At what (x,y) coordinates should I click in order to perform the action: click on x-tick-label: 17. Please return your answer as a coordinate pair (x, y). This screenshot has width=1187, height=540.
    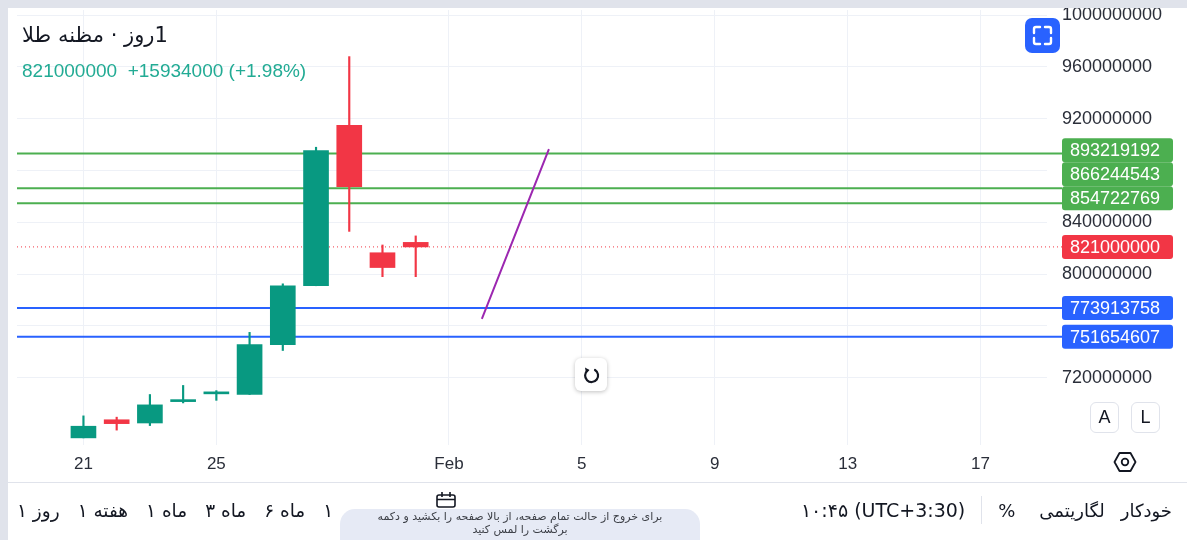
    Looking at the image, I should click on (981, 463).